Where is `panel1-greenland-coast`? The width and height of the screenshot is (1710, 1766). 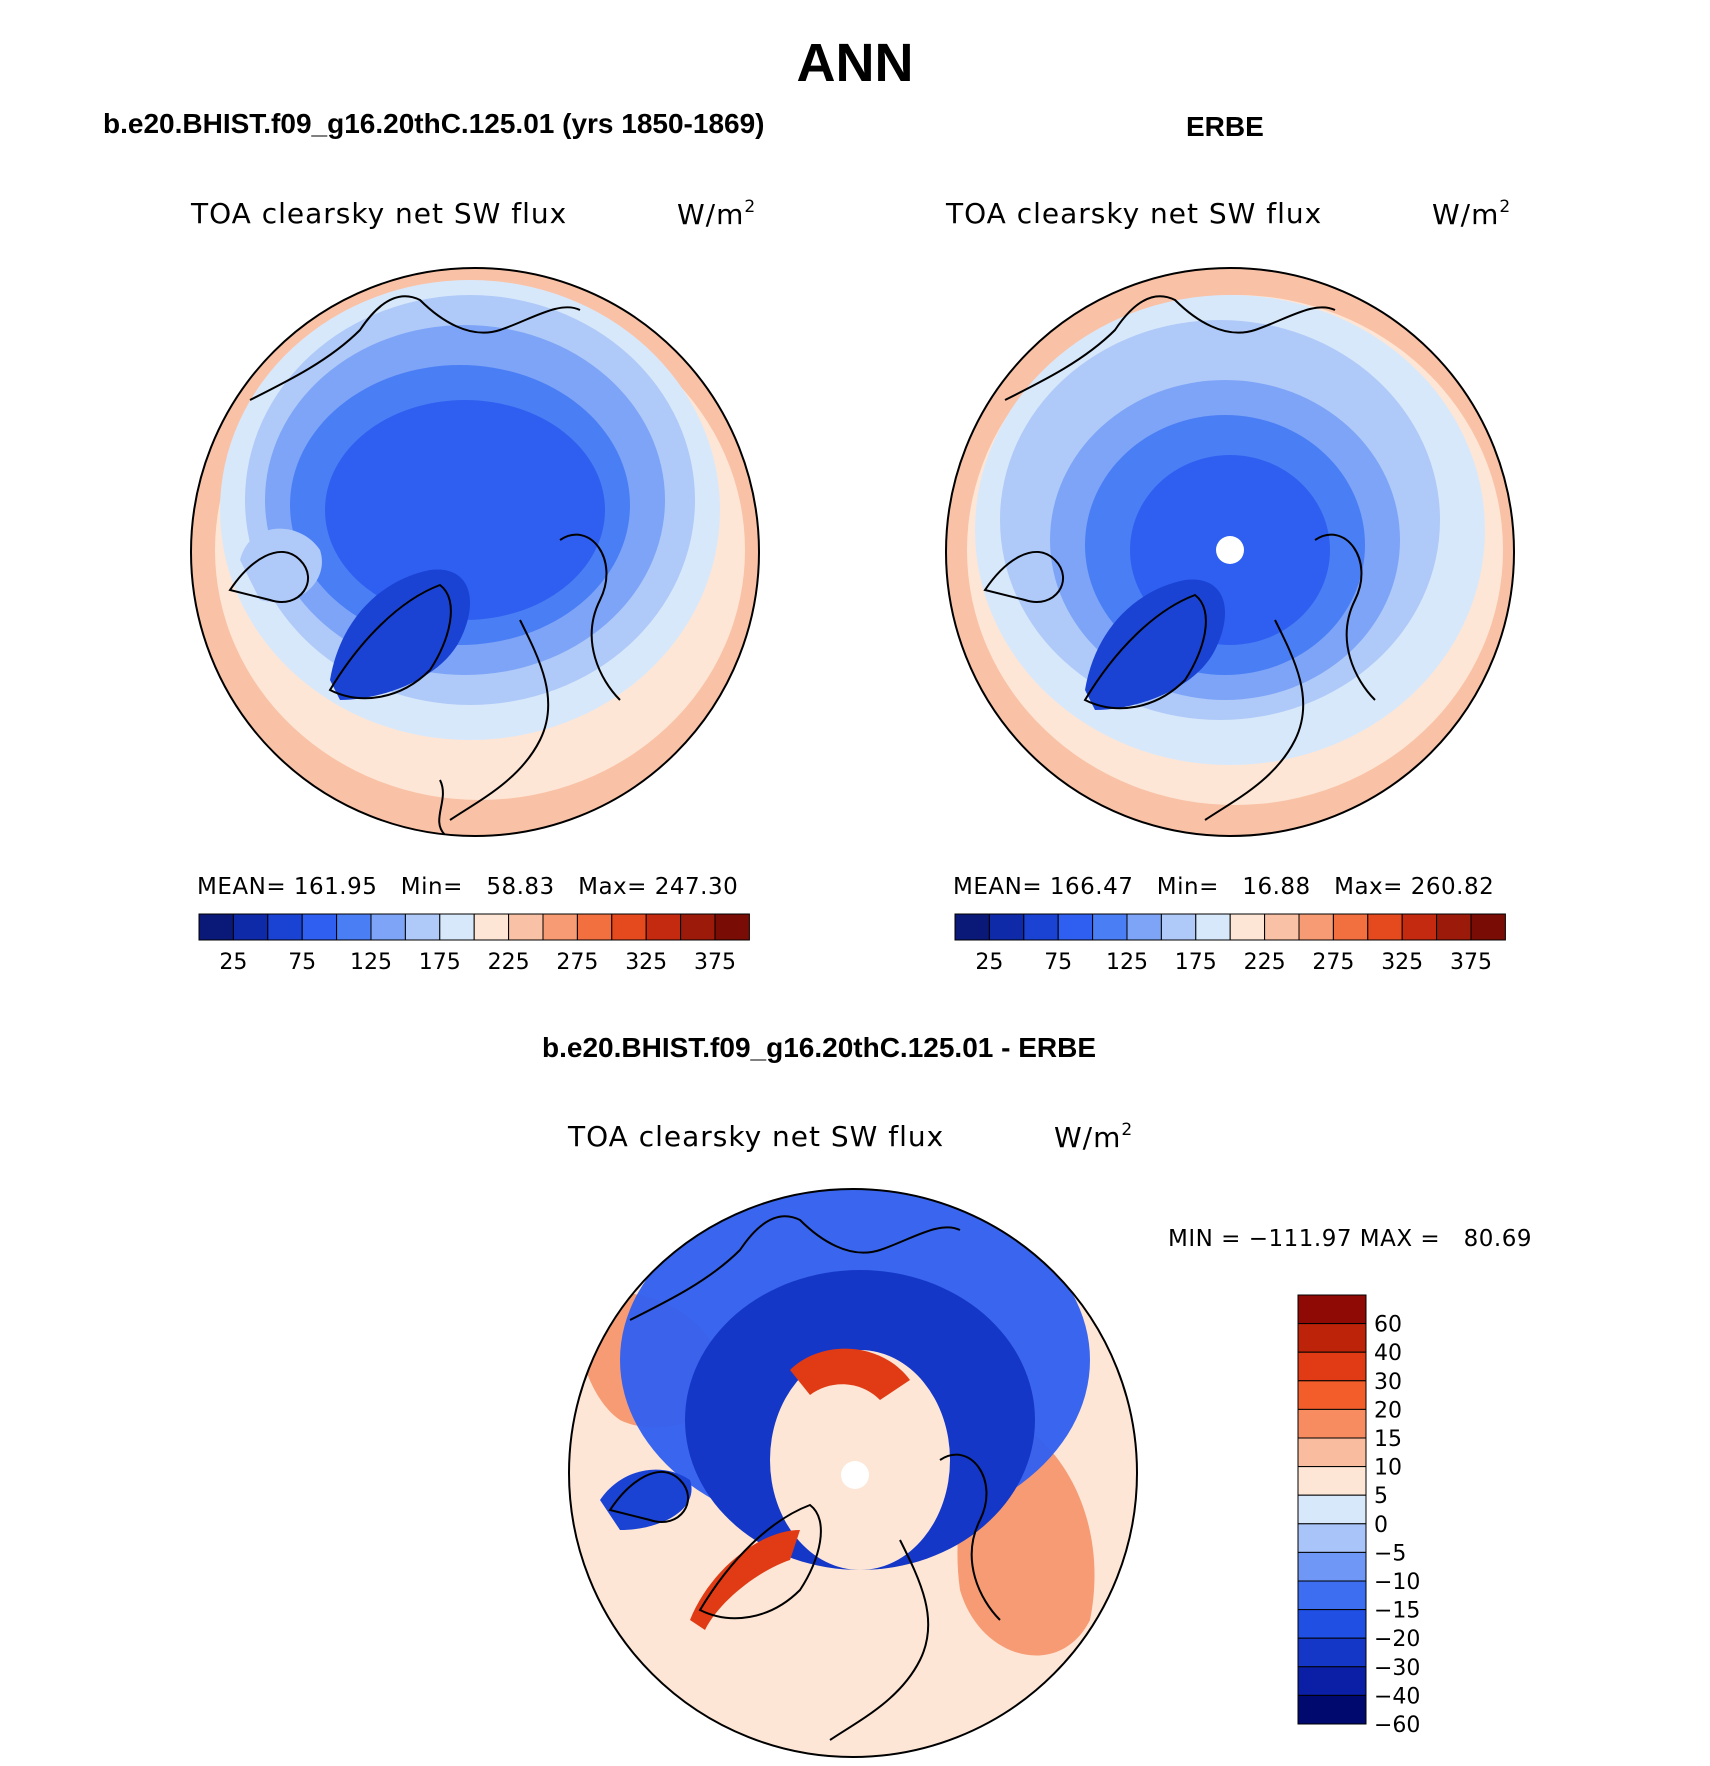
panel1-greenland-coast is located at coordinates (390, 641).